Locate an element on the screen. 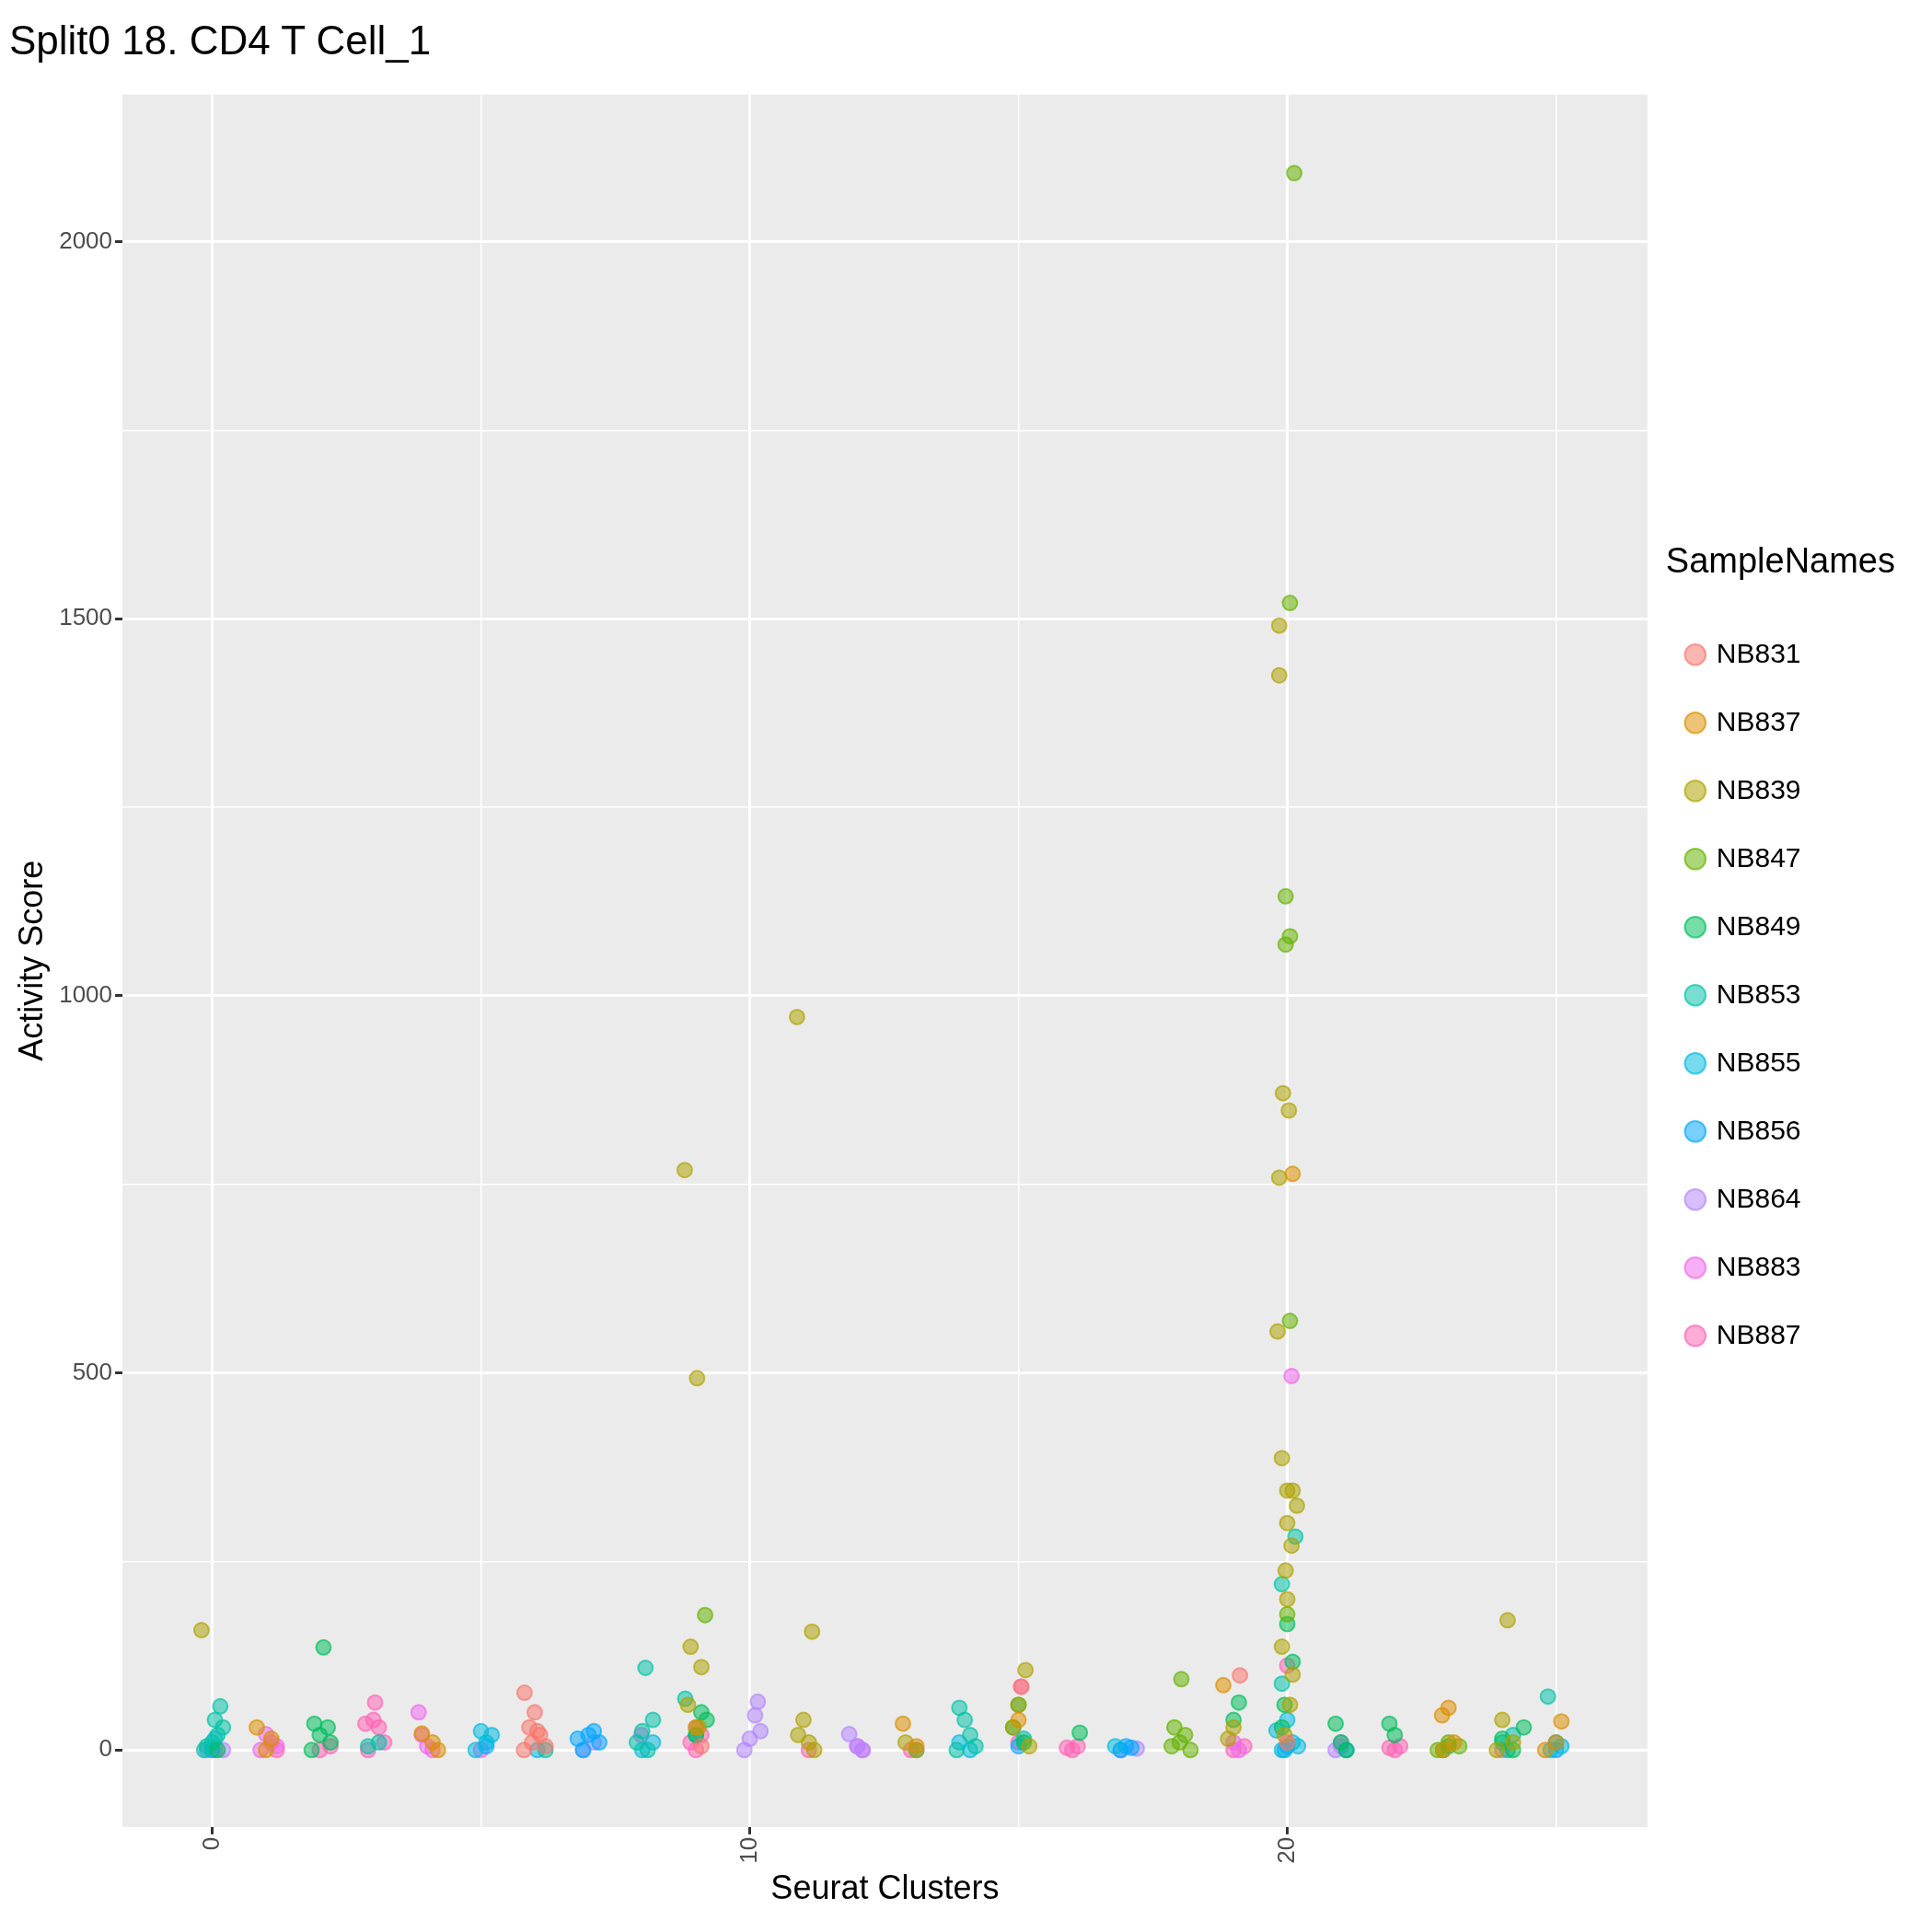  legend-label: NB883 is located at coordinates (1759, 1266).